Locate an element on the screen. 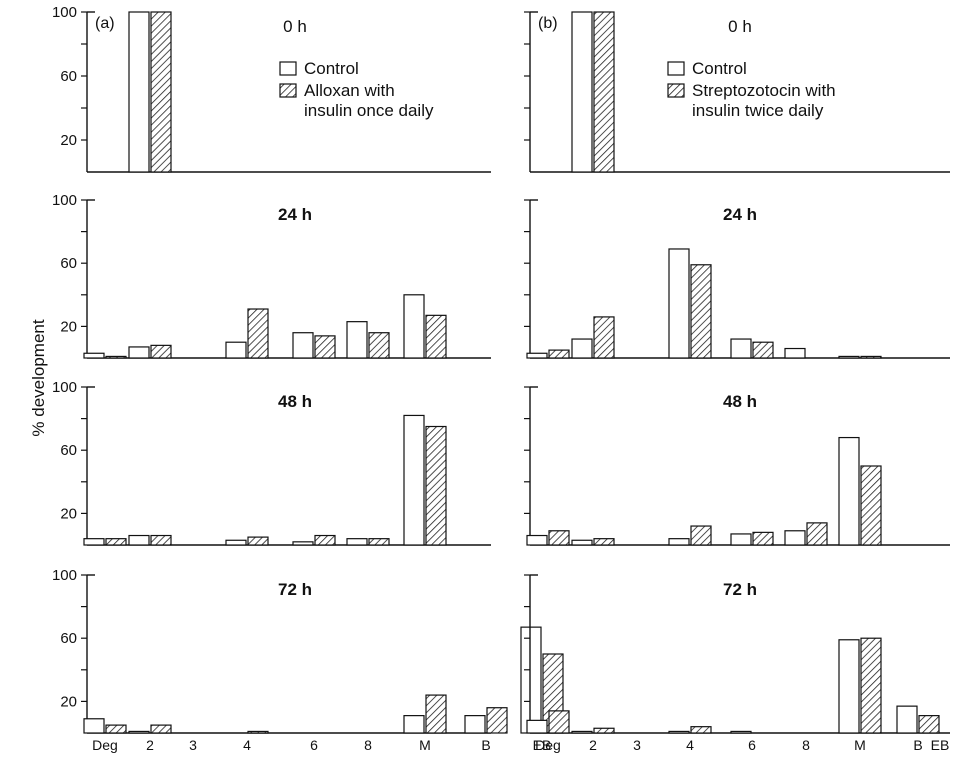  legend-label: insulin once daily is located at coordinates (369, 110).